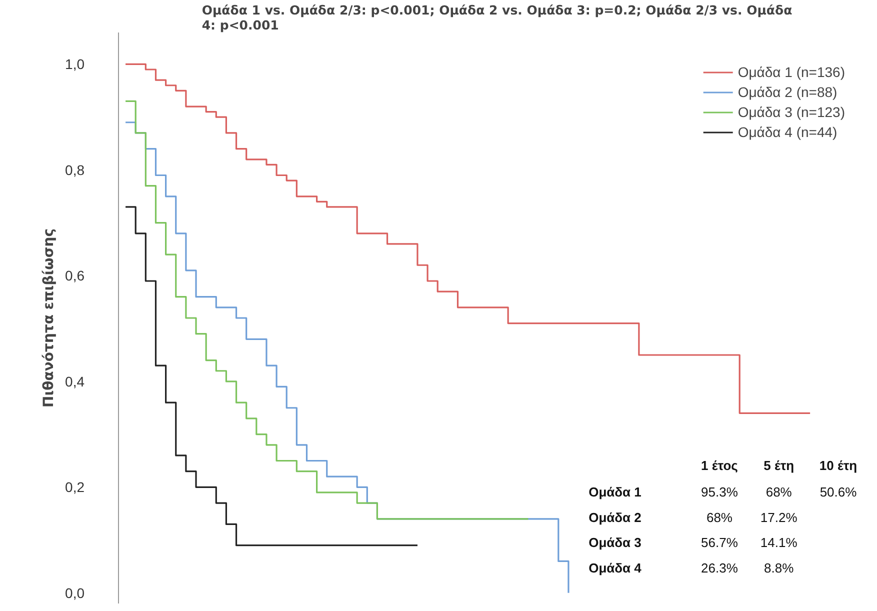  I want to click on y-axis-title: Πιθανότητα επιβίωσης, so click(49, 318).